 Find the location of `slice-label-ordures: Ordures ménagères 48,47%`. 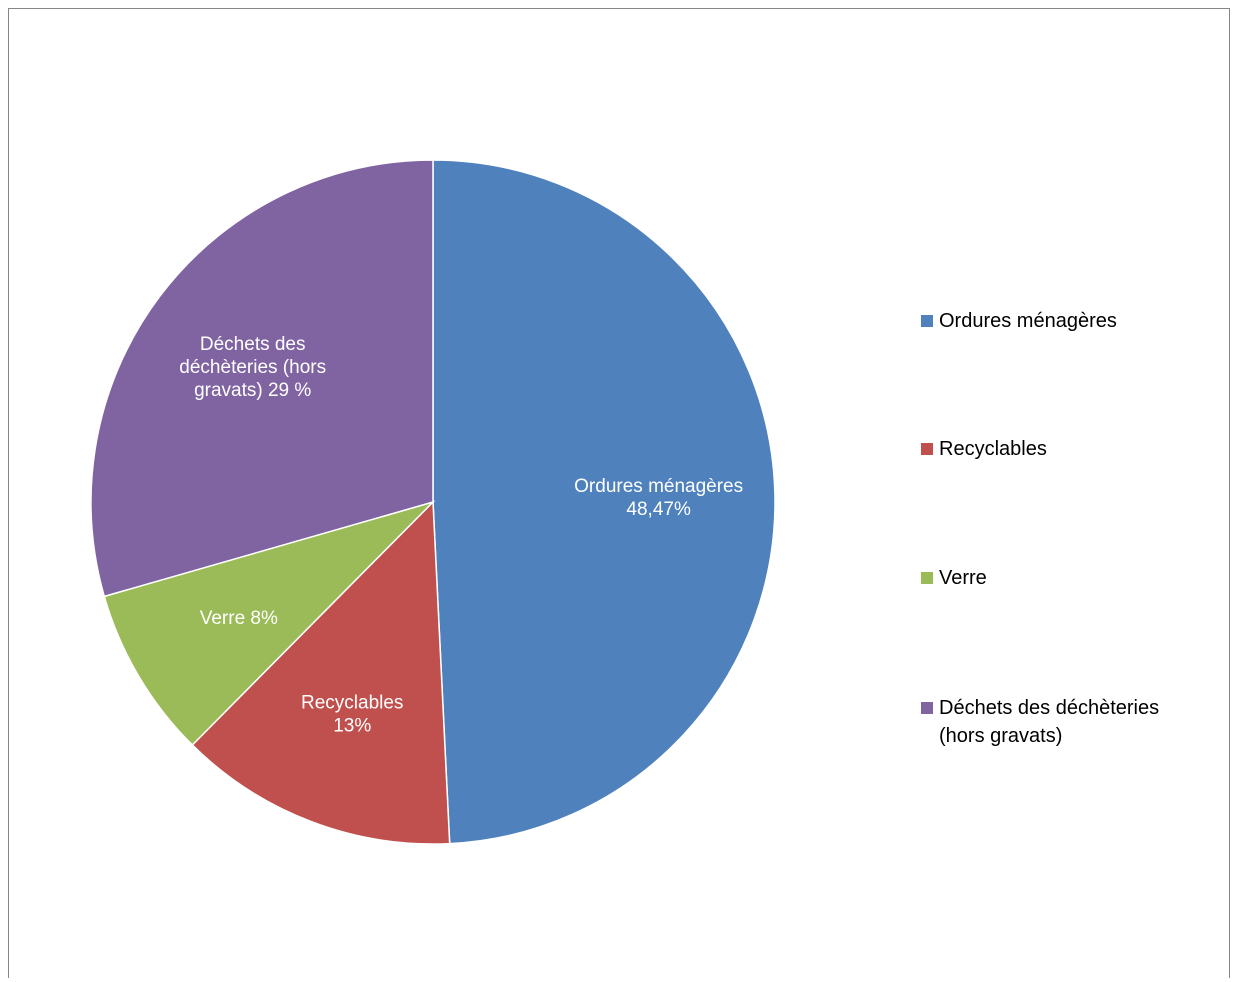

slice-label-ordures: Ordures ménagères 48,47% is located at coordinates (658, 498).